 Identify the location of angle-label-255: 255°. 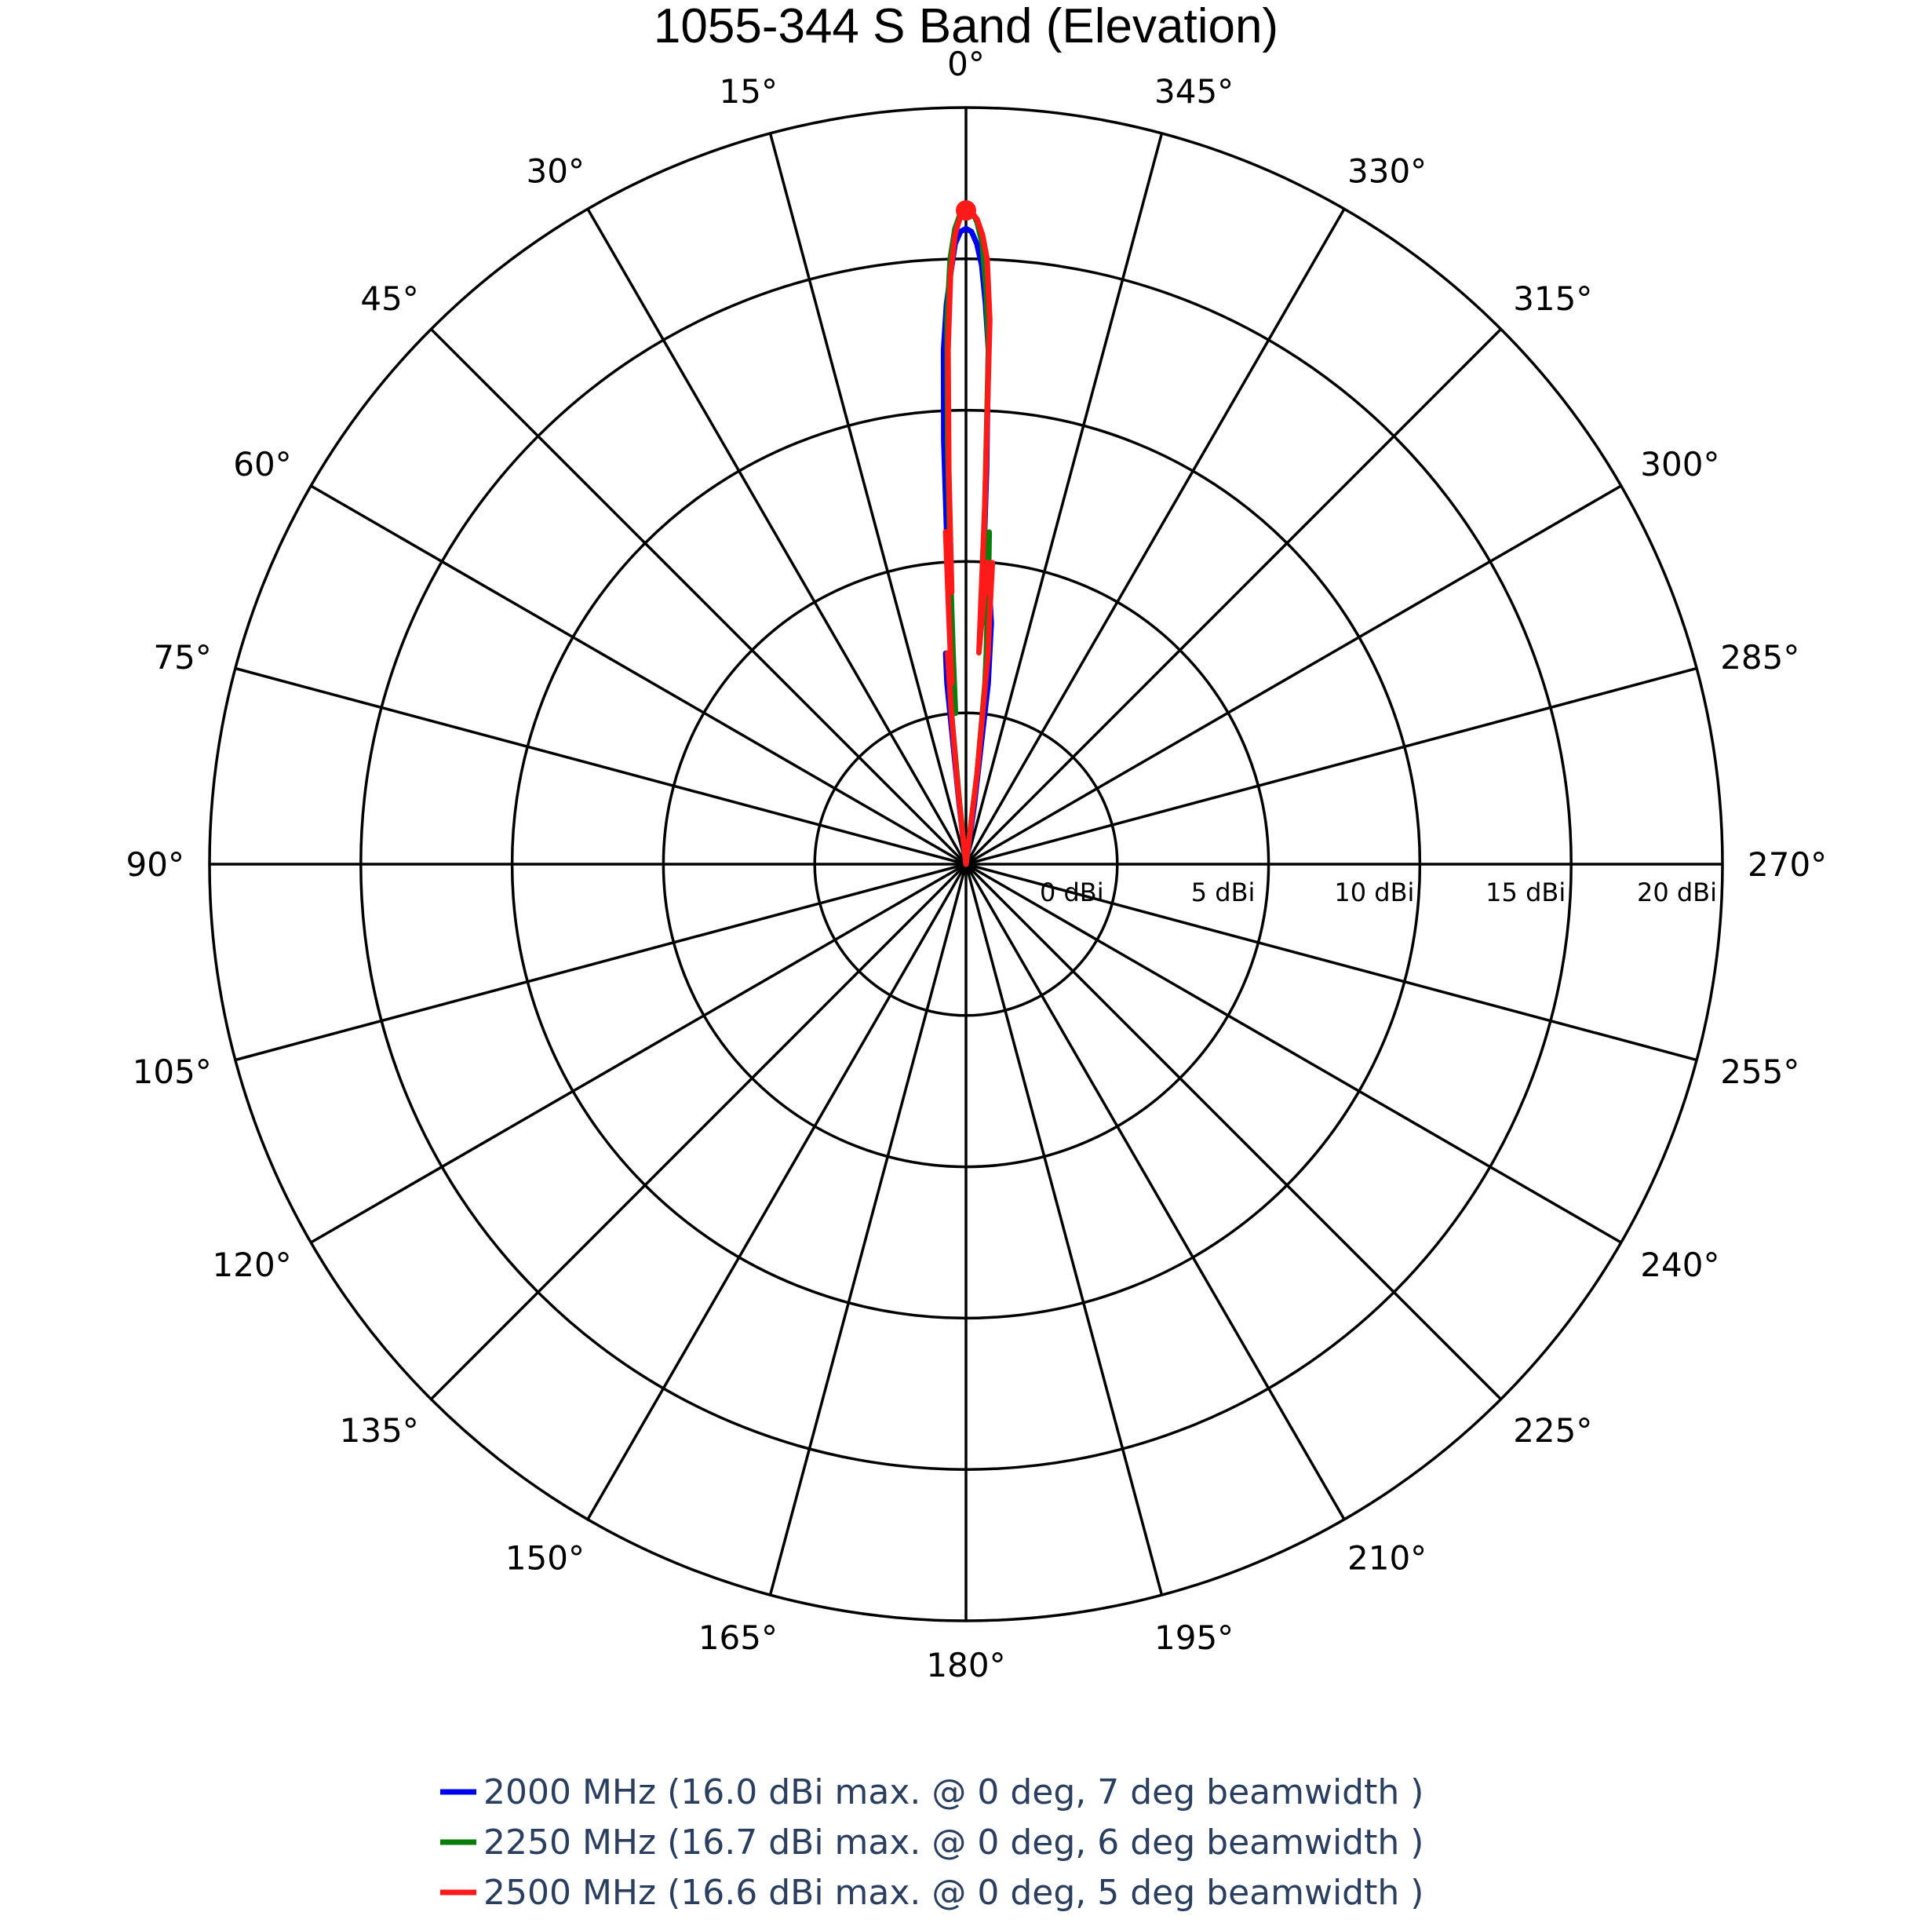
(1760, 1072).